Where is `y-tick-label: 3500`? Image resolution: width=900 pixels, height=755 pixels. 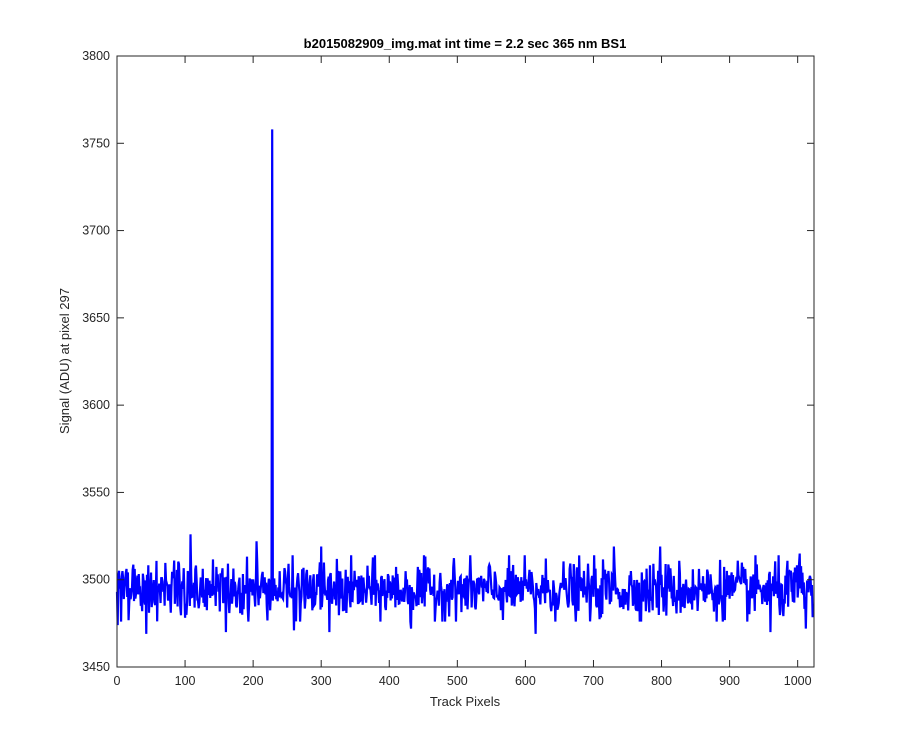
y-tick-label: 3500 is located at coordinates (96, 580).